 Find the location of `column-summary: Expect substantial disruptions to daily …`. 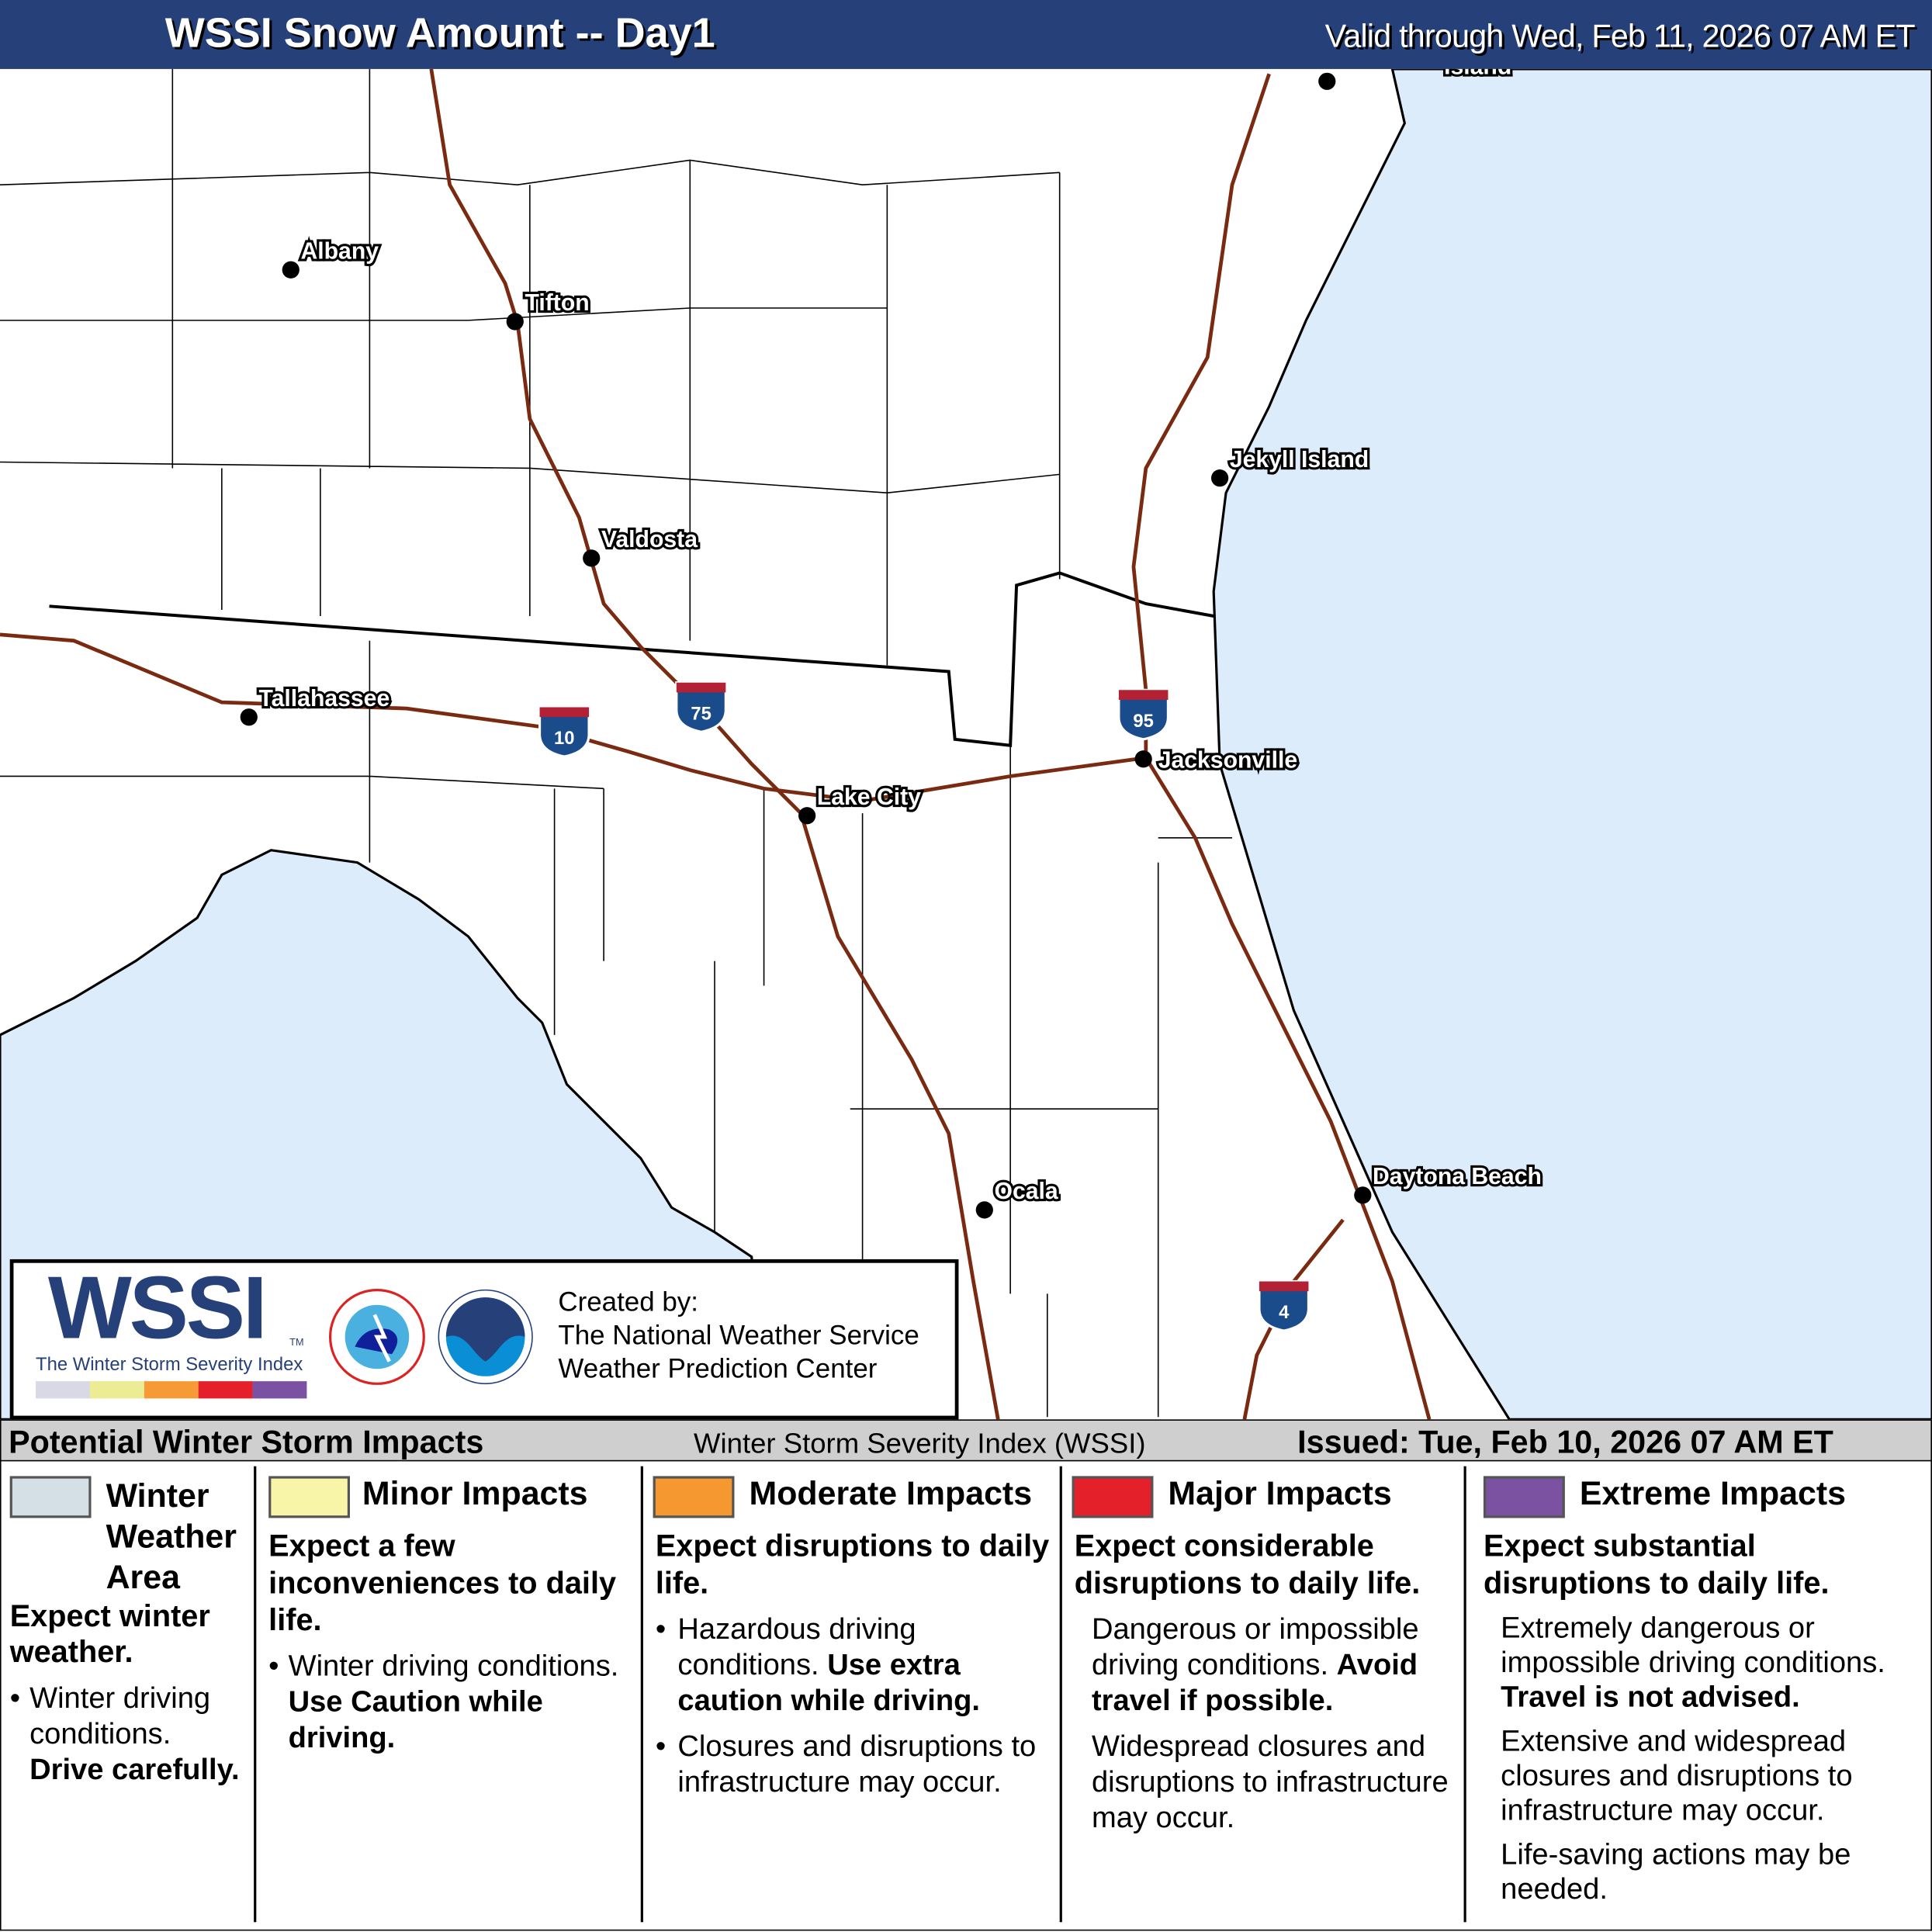

column-summary: Expect substantial disruptions to daily … is located at coordinates (1656, 1565).